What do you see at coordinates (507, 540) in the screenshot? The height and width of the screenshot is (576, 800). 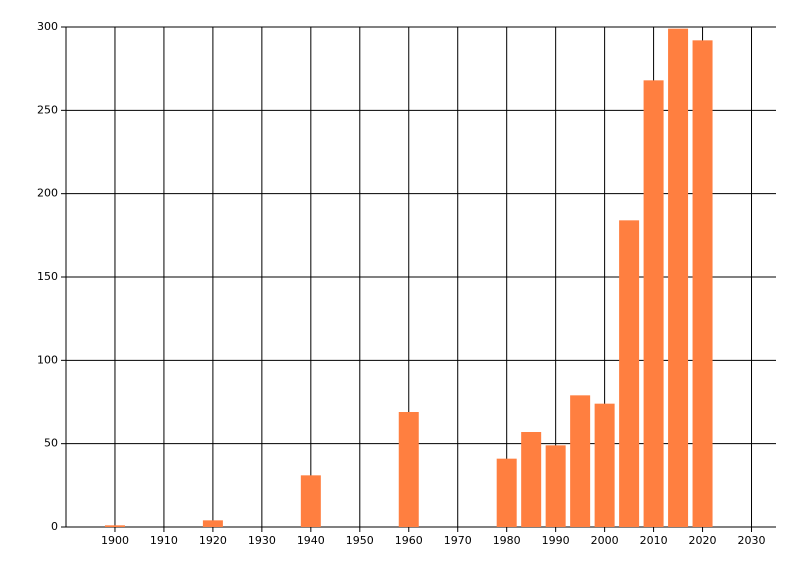 I see `x-tick-label: 1980` at bounding box center [507, 540].